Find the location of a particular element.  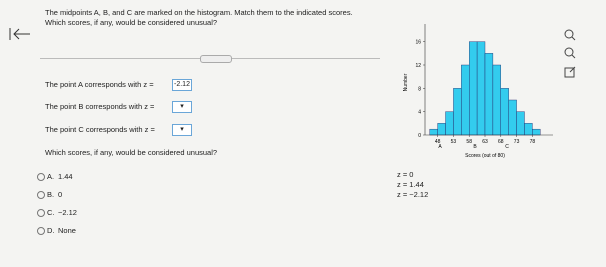

option-text: None is located at coordinates (67, 230).